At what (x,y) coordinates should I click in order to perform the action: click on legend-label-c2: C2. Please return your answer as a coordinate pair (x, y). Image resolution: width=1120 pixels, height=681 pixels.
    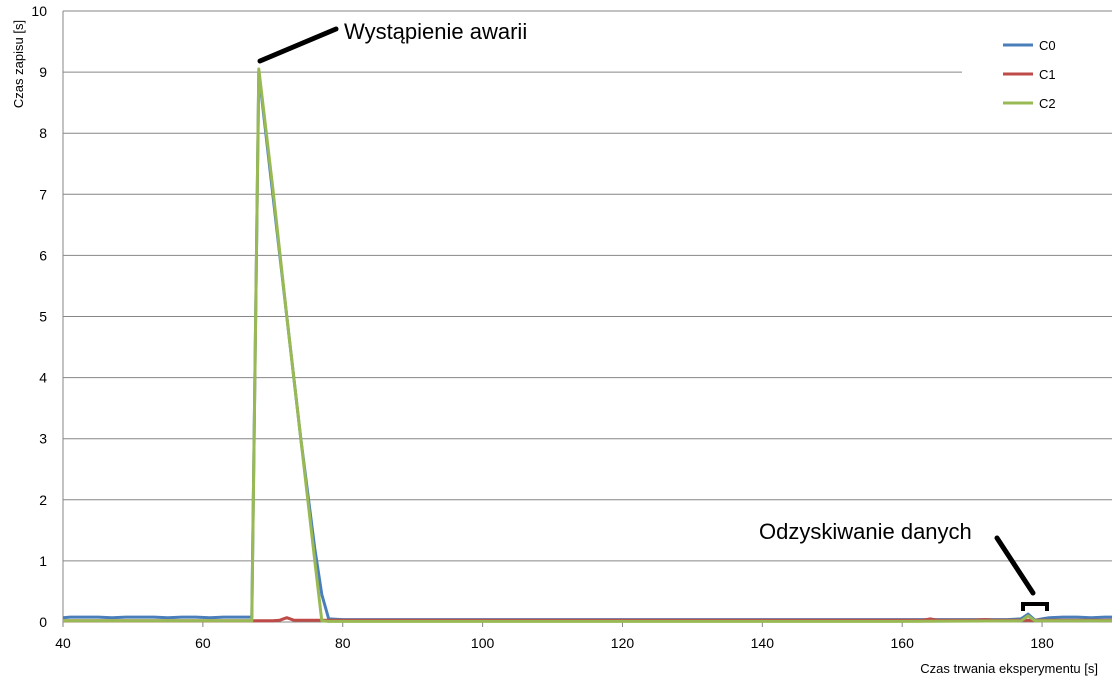
    Looking at the image, I should click on (1047, 103).